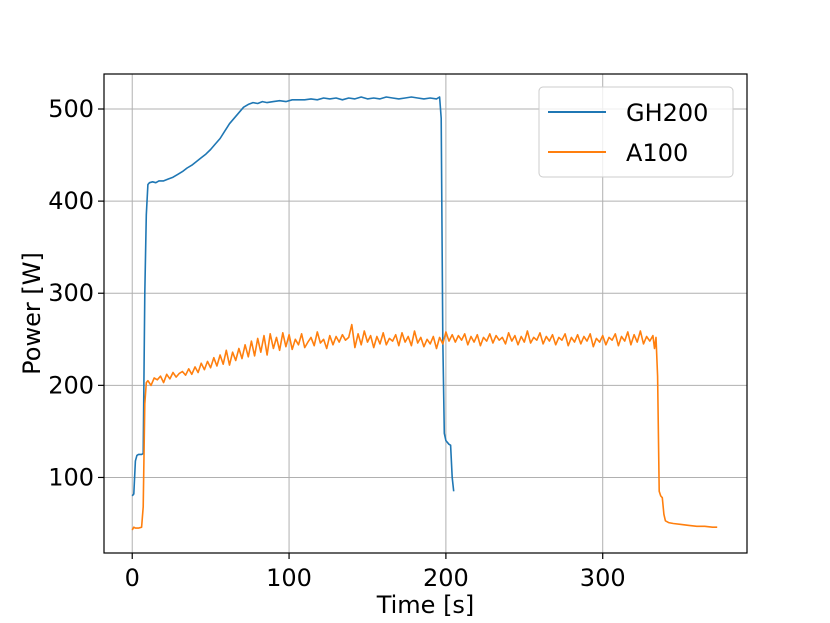  I want to click on x-tick-label: 0, so click(132, 578).